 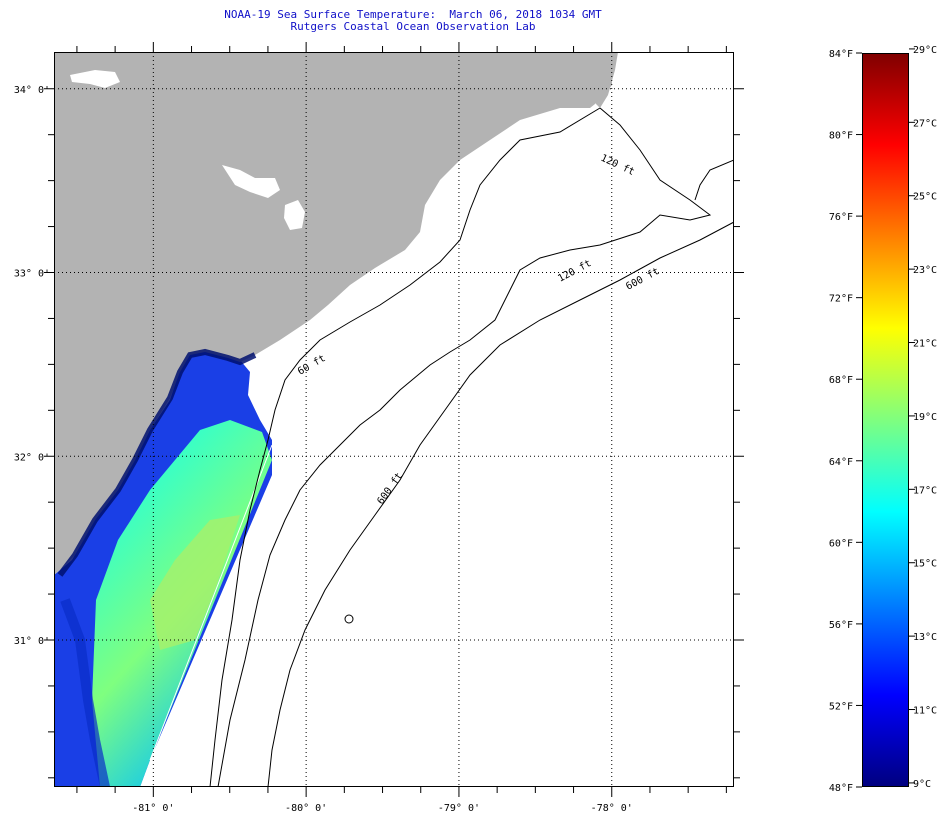 What do you see at coordinates (841, 788) in the screenshot?
I see `colorbar-label-f: 48°F` at bounding box center [841, 788].